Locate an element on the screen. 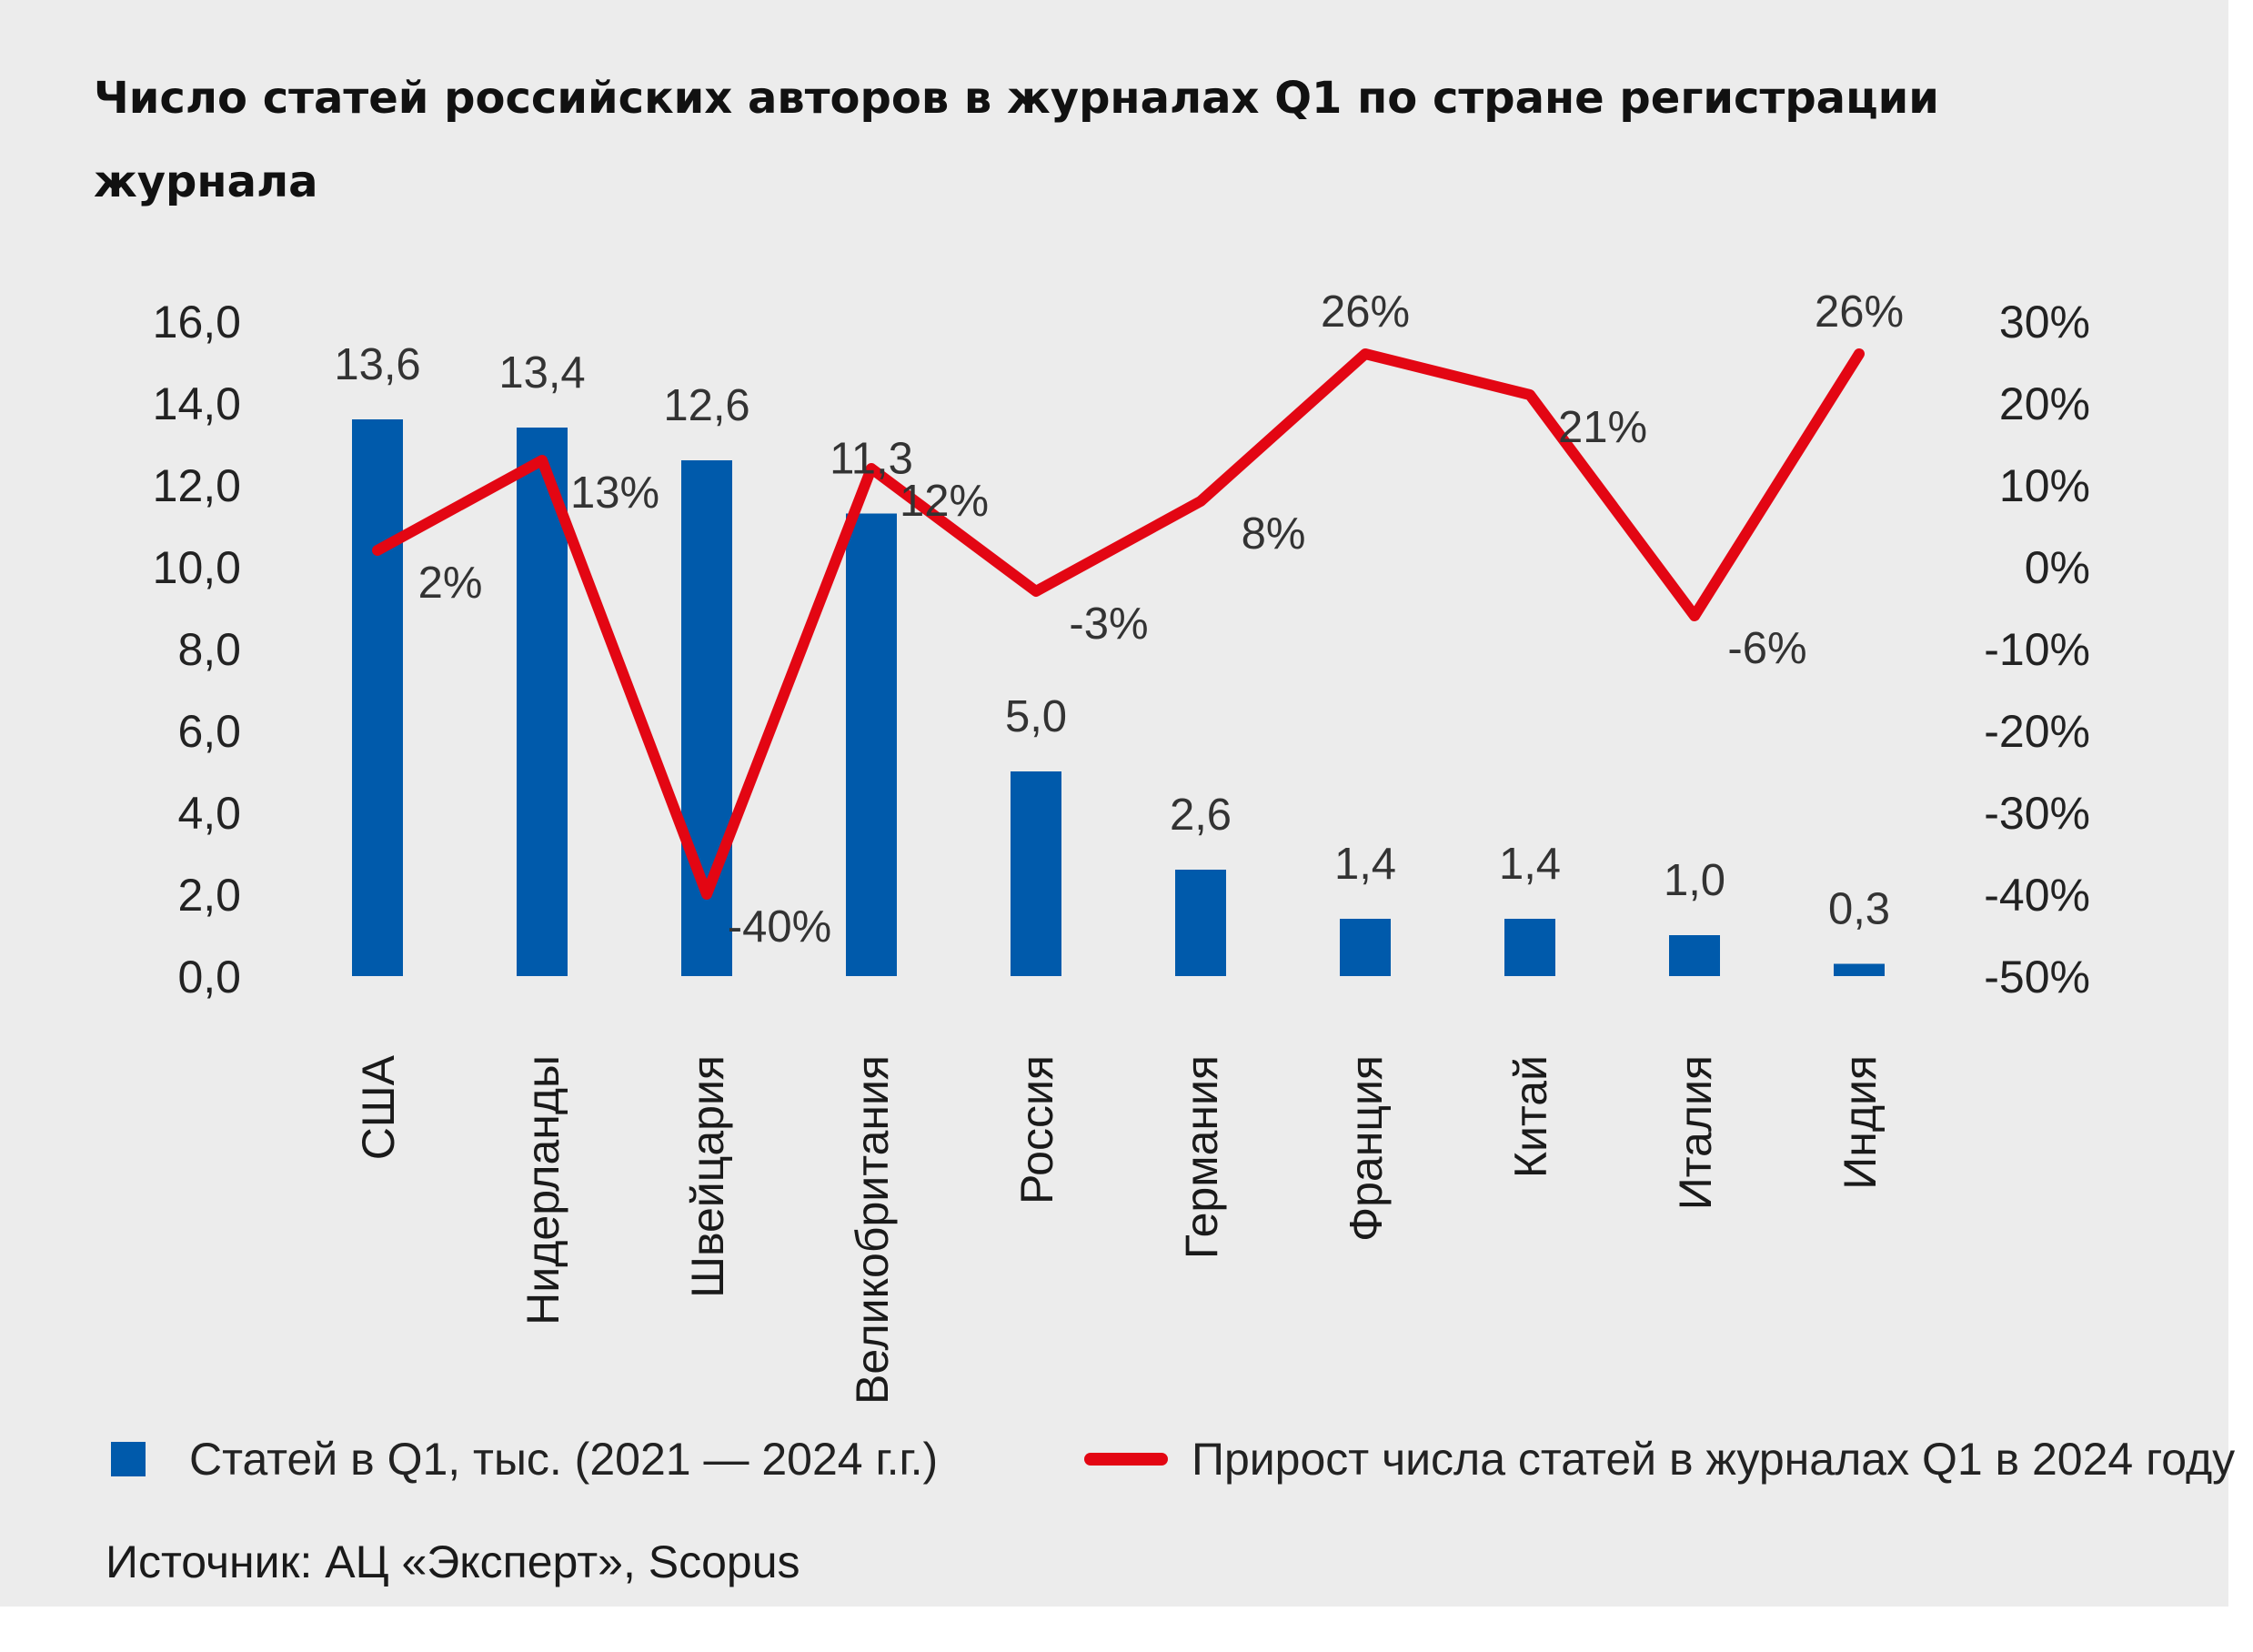 The width and height of the screenshot is (2253, 1652). left-axis-tick: 8,0 is located at coordinates (209, 649).